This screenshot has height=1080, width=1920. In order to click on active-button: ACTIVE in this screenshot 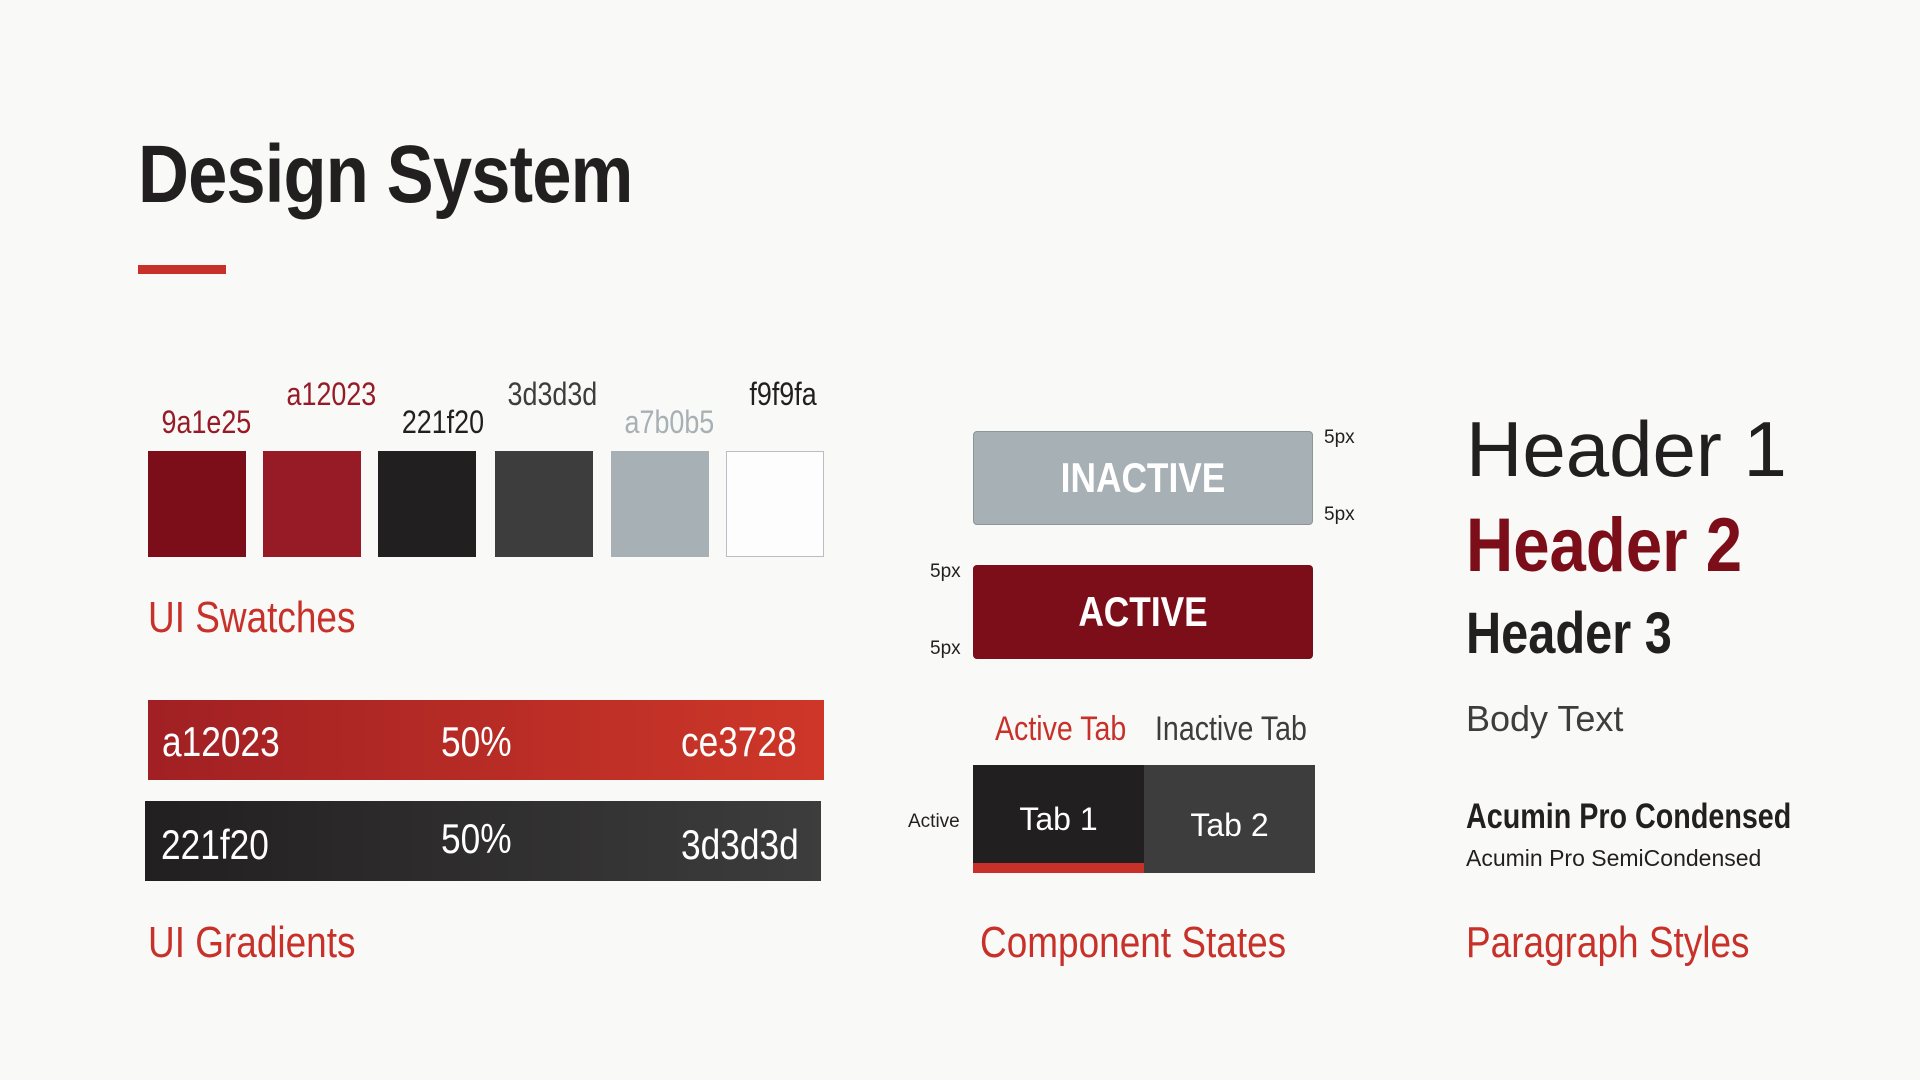, I will do `click(1143, 612)`.